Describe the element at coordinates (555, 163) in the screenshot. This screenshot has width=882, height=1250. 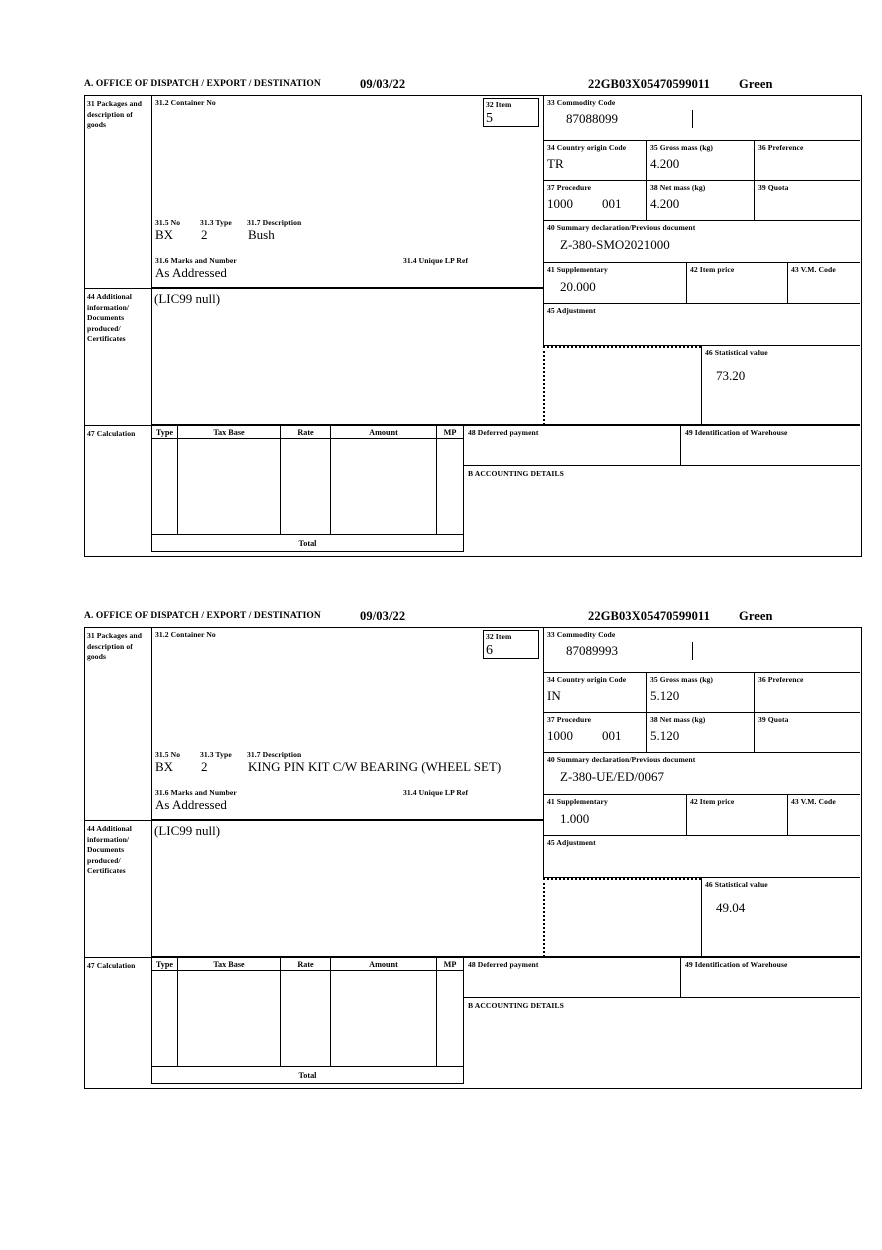
I see `box34-value: TR` at that location.